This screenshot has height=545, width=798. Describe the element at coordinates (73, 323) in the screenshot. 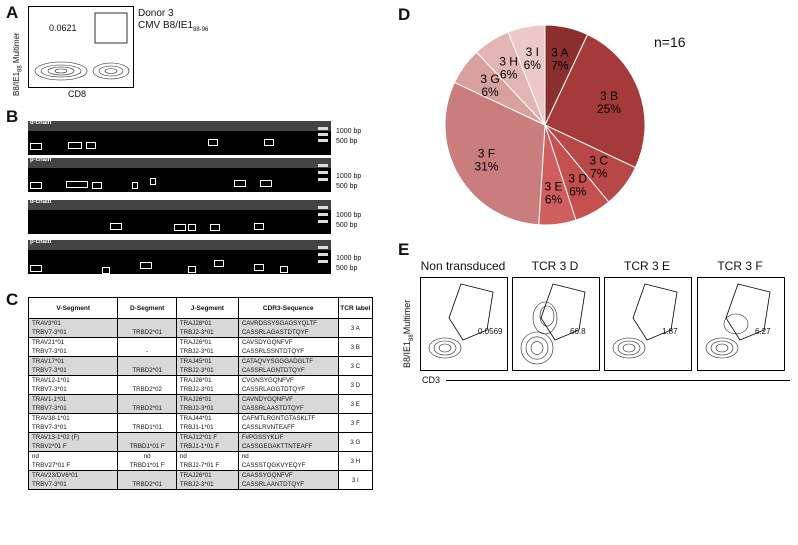

I see `cell-v: TRAV3*01` at that location.